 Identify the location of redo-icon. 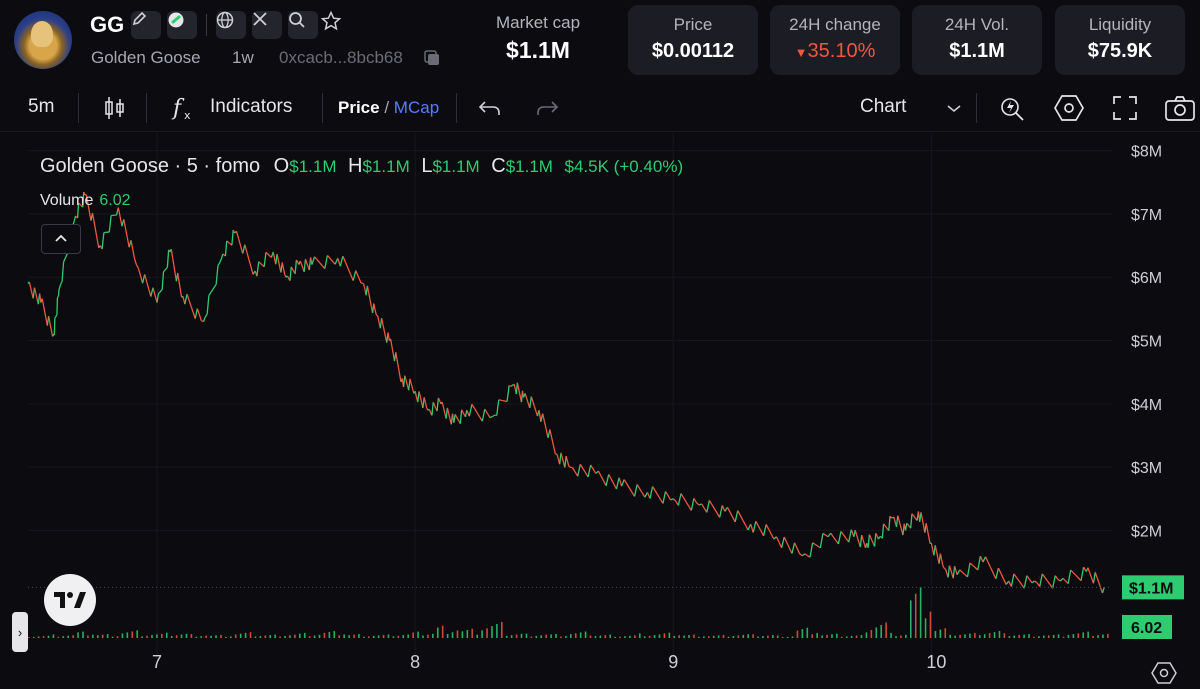
(547, 108).